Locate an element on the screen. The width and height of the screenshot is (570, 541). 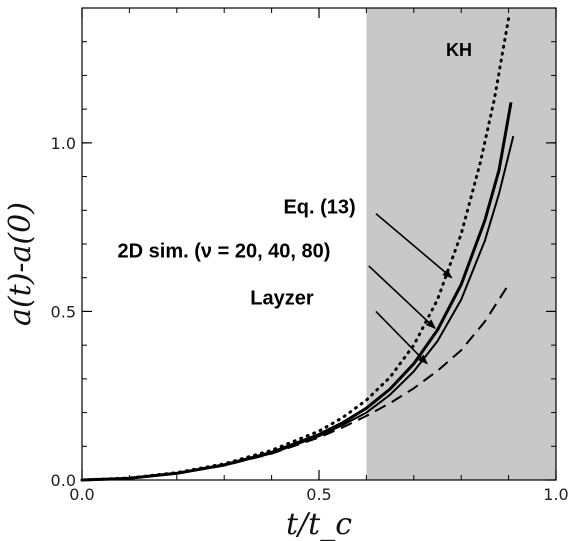
kh-region-label: KH is located at coordinates (459, 50).